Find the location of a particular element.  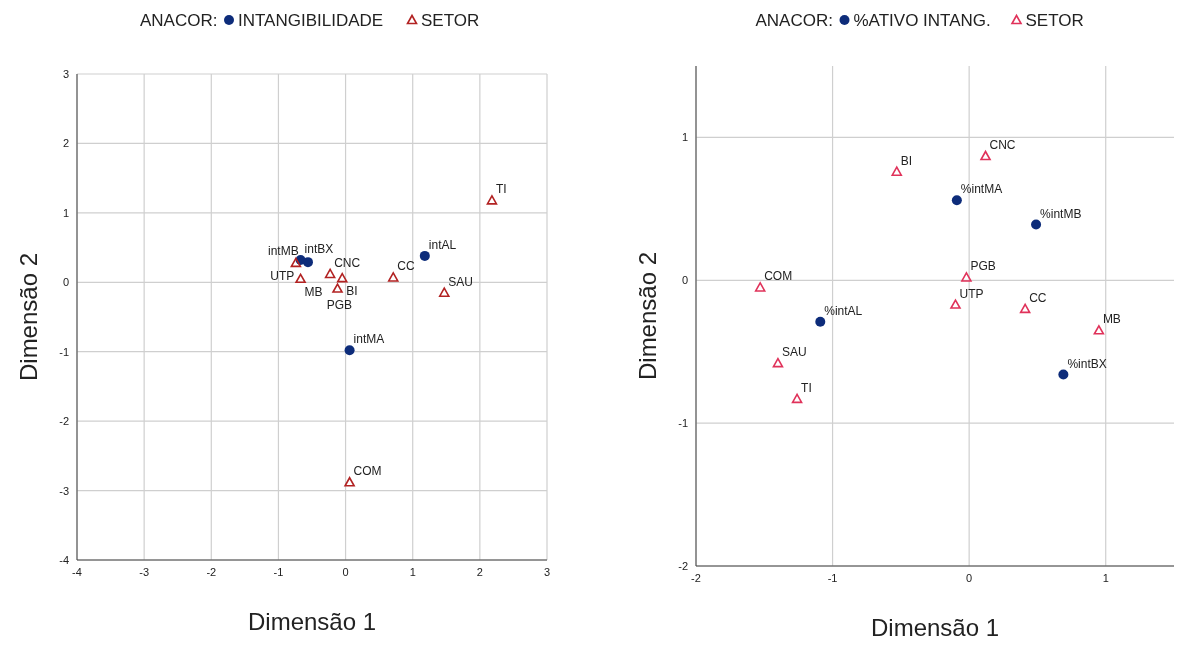

annotation: %intMB is located at coordinates (1061, 213).